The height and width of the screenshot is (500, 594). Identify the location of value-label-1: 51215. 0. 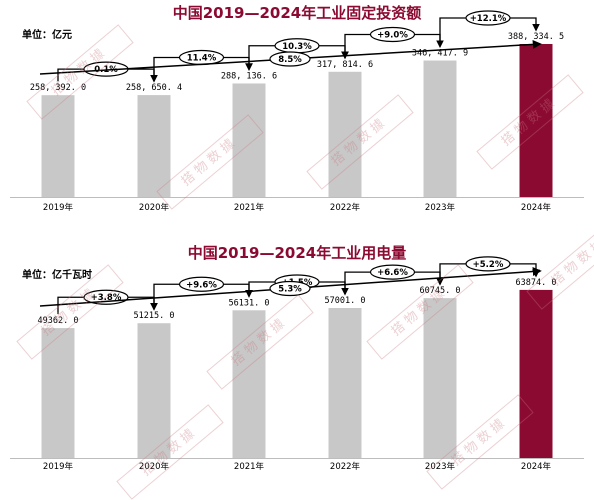
(154, 316).